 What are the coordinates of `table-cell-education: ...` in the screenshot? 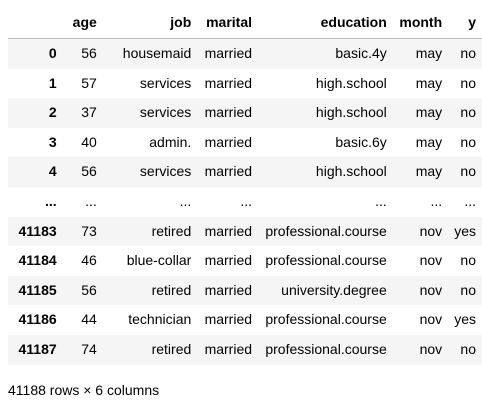 It's located at (381, 200).